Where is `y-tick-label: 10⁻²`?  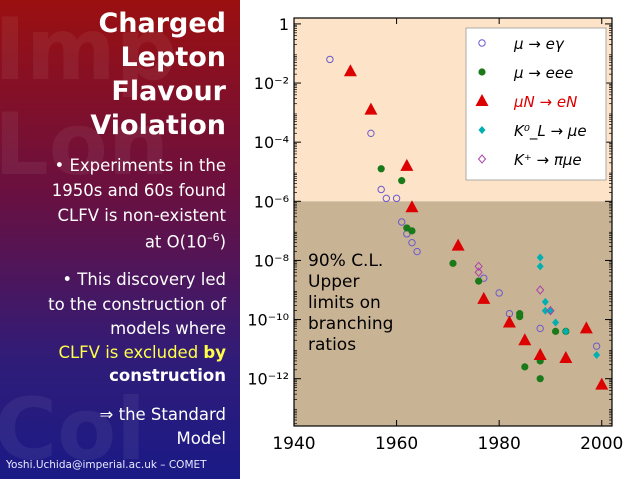 y-tick-label: 10⁻² is located at coordinates (271, 83).